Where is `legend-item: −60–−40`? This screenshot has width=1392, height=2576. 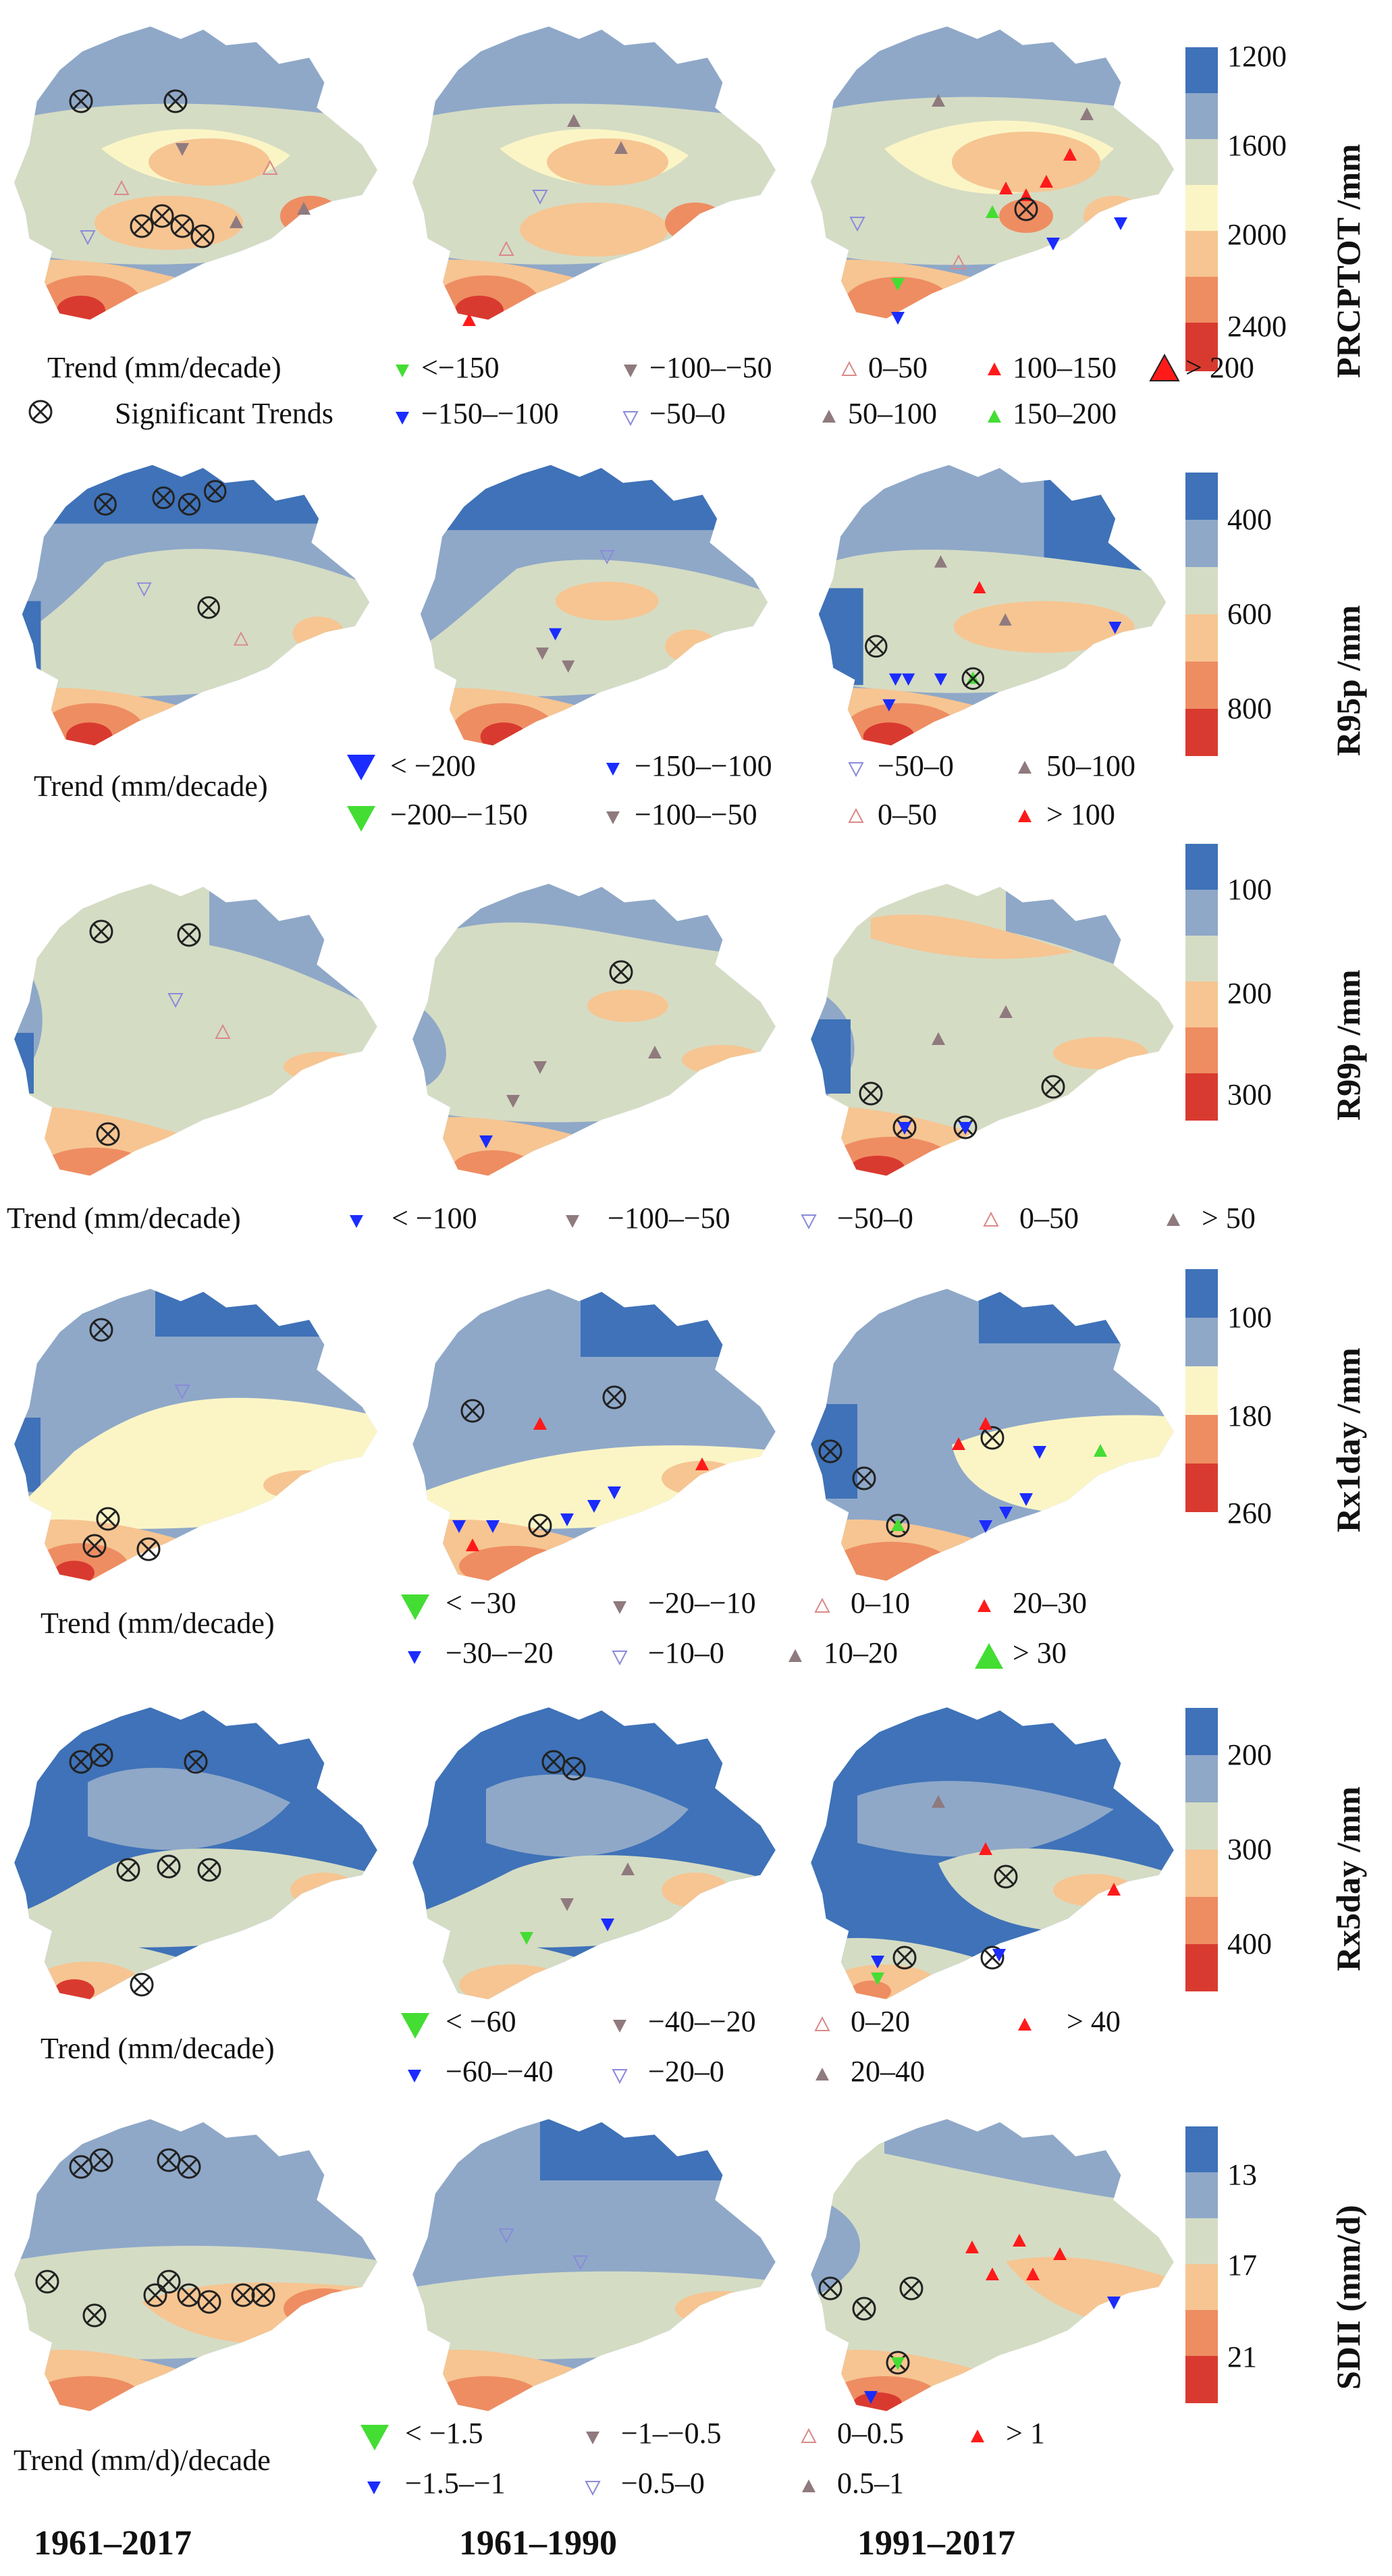
legend-item: −60–−40 is located at coordinates (500, 2071).